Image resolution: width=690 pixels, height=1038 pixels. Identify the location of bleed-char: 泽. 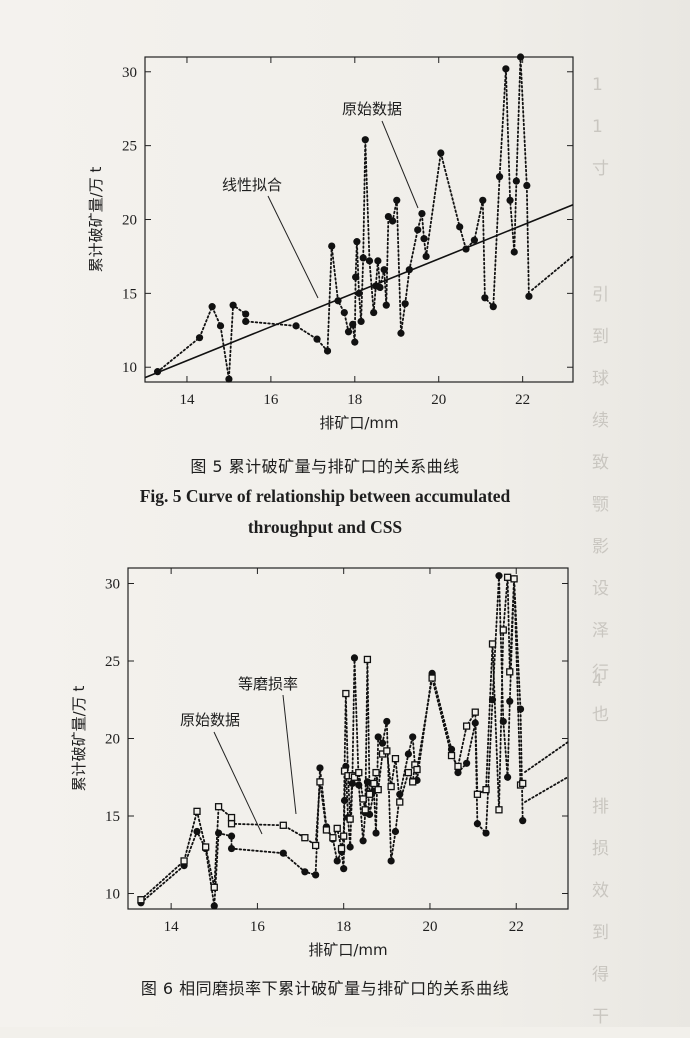
(600, 631).